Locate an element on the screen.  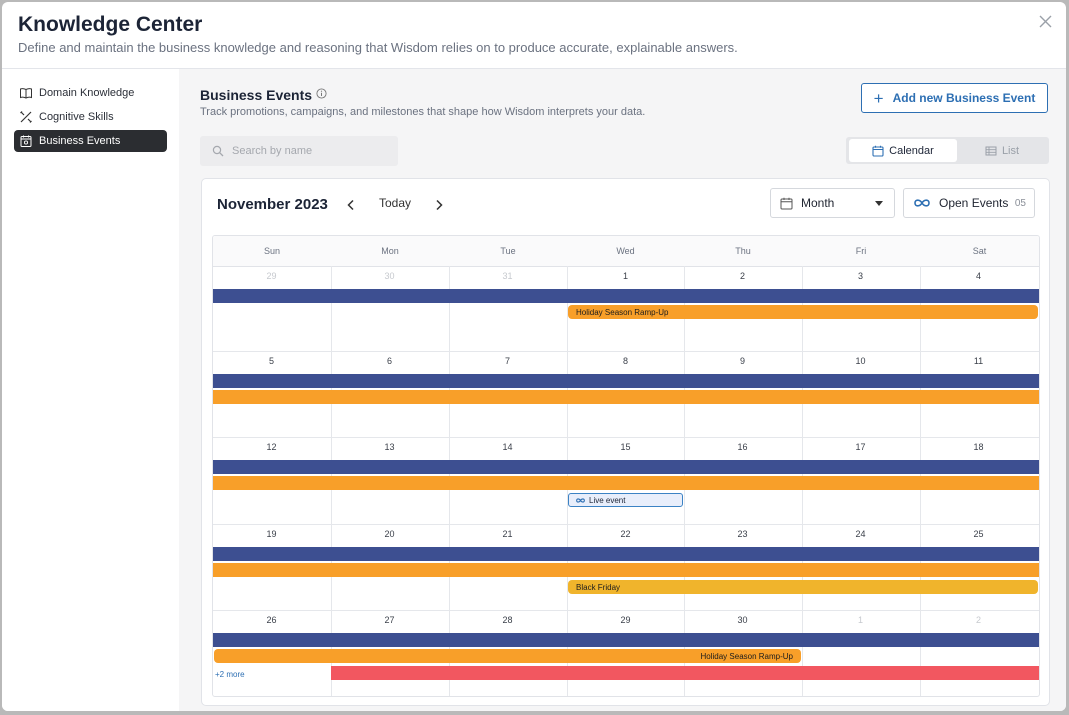
day-number: 10 is located at coordinates (860, 361).